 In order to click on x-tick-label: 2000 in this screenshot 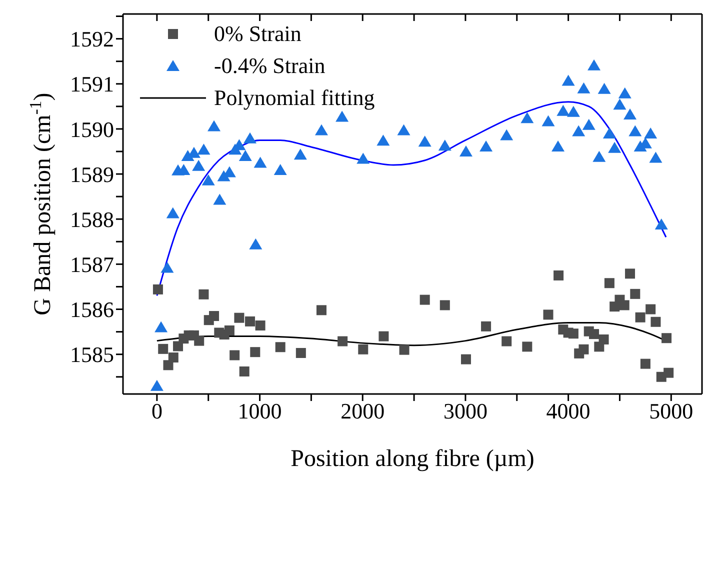, I will do `click(362, 411)`.